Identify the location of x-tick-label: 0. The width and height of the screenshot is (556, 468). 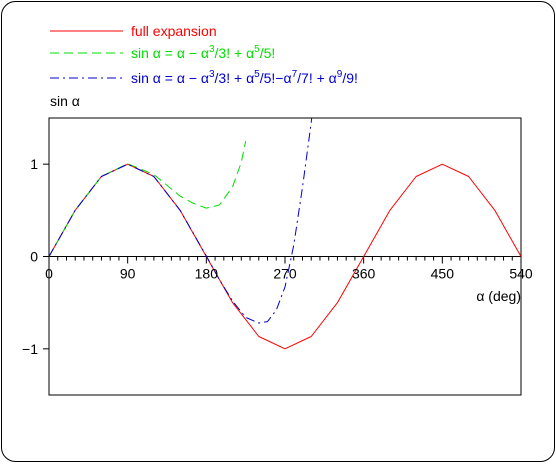
(49, 274).